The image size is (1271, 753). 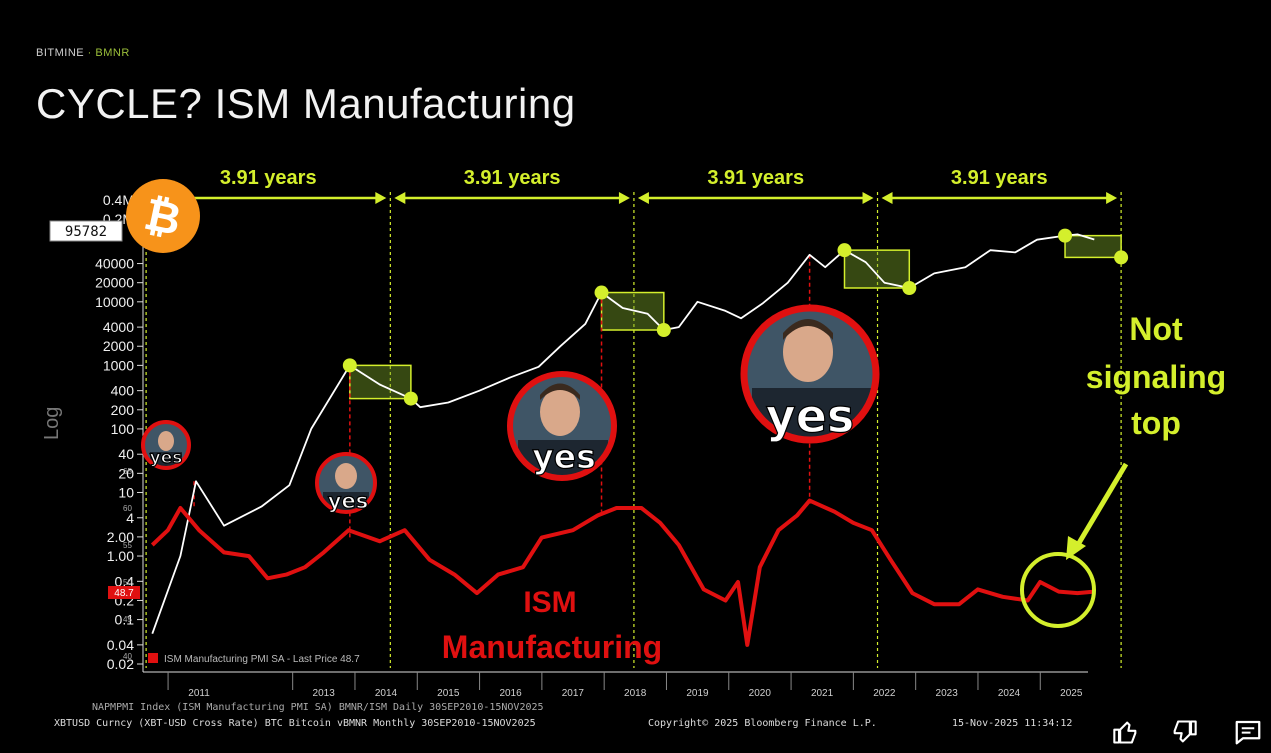 I want to click on x-tick-label: 2022, so click(x=884, y=693).